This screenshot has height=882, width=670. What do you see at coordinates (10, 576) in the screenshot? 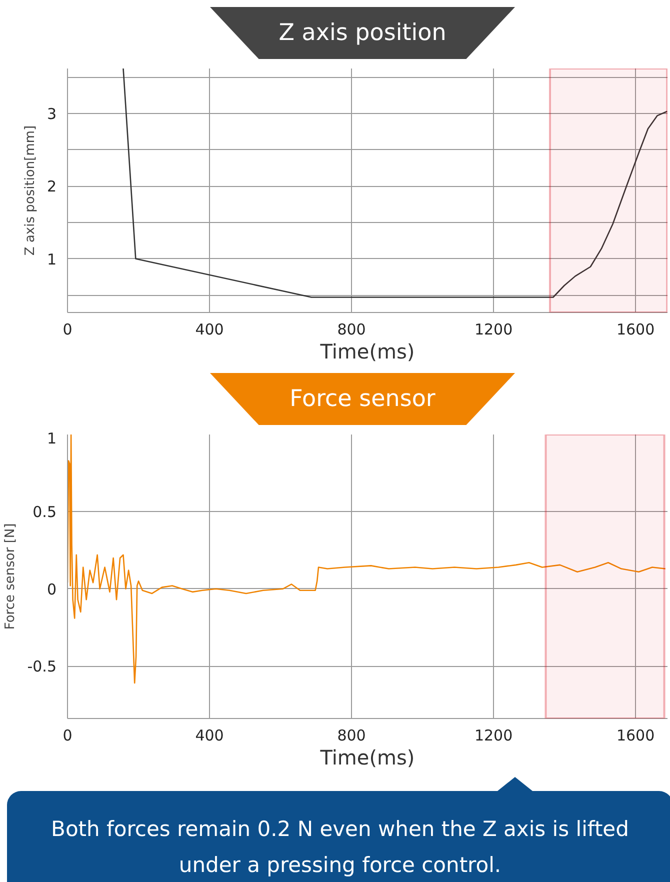
I see `y-axis-title: Force sensor [N]` at bounding box center [10, 576].